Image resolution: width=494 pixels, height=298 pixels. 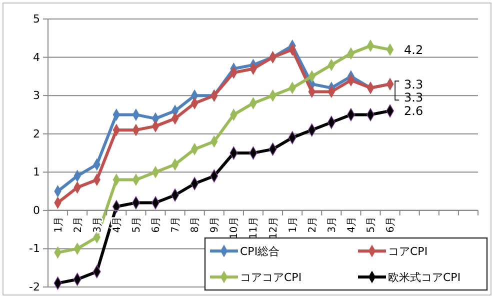 What do you see at coordinates (254, 228) in the screenshot?
I see `x-tick-label: 11月` at bounding box center [254, 228].